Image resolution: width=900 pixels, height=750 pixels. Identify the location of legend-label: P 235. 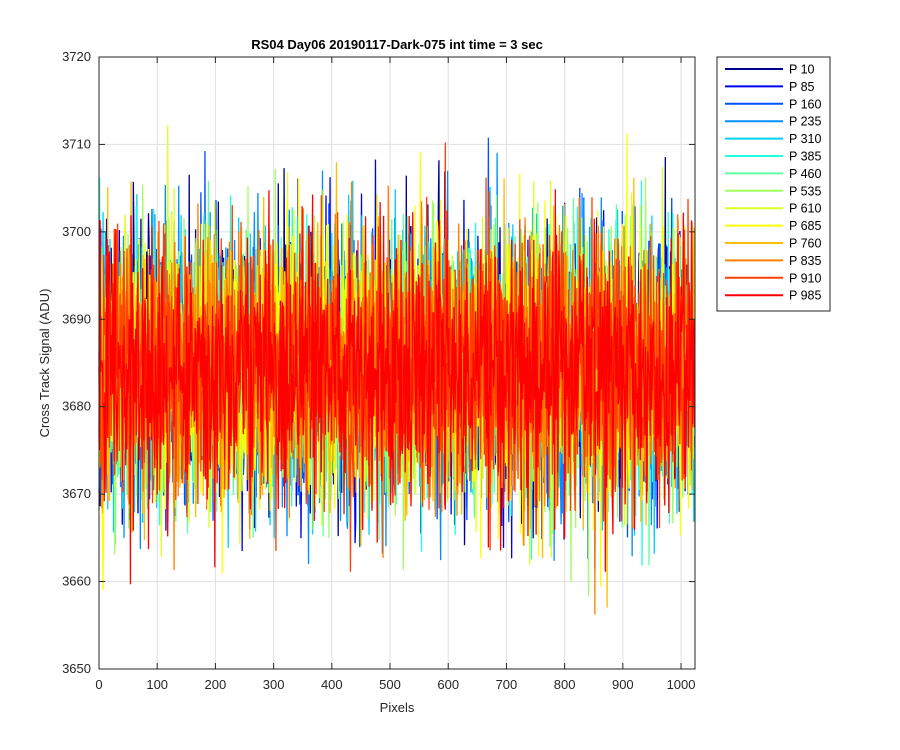
(805, 122).